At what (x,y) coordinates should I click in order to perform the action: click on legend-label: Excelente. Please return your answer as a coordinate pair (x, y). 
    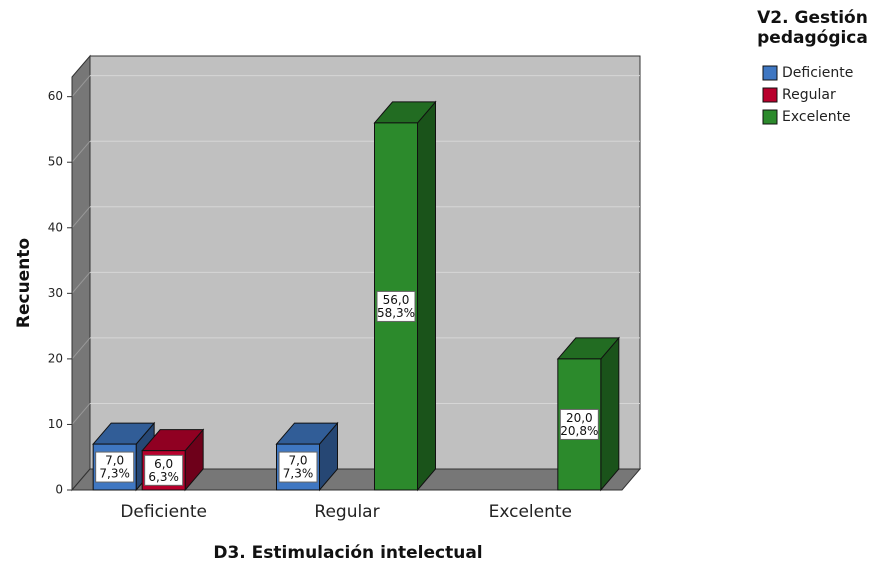
    Looking at the image, I should click on (816, 117).